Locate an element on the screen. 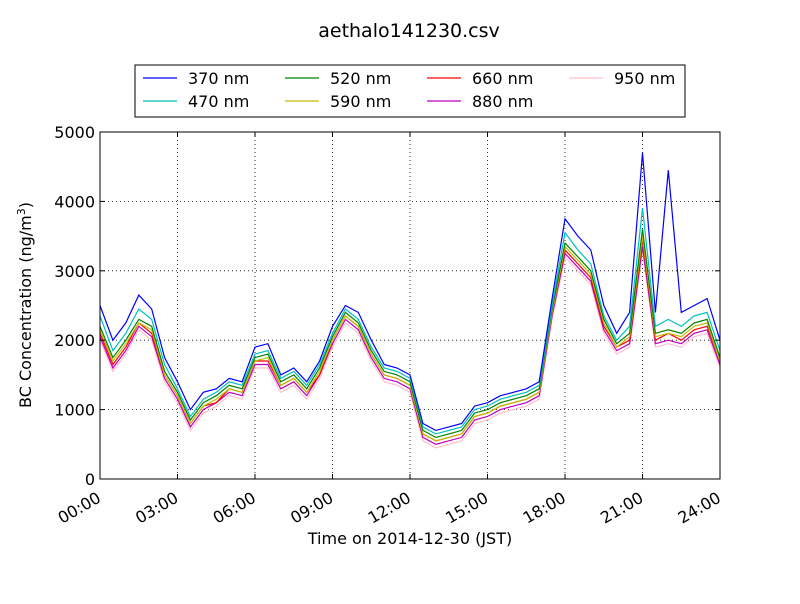  y-axis-label-superscript: 3 is located at coordinates (21, 211).